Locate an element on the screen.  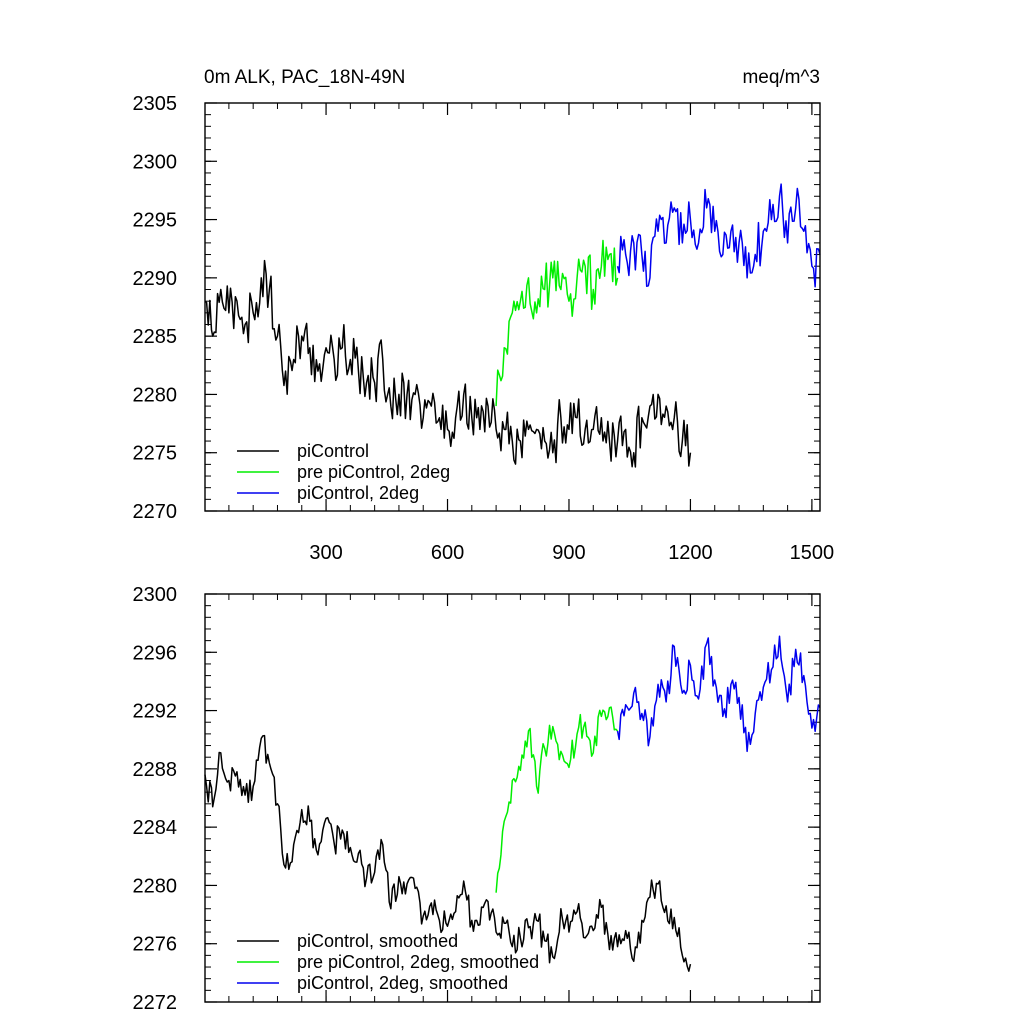
y-tick-label: 2292 is located at coordinates (155, 712).